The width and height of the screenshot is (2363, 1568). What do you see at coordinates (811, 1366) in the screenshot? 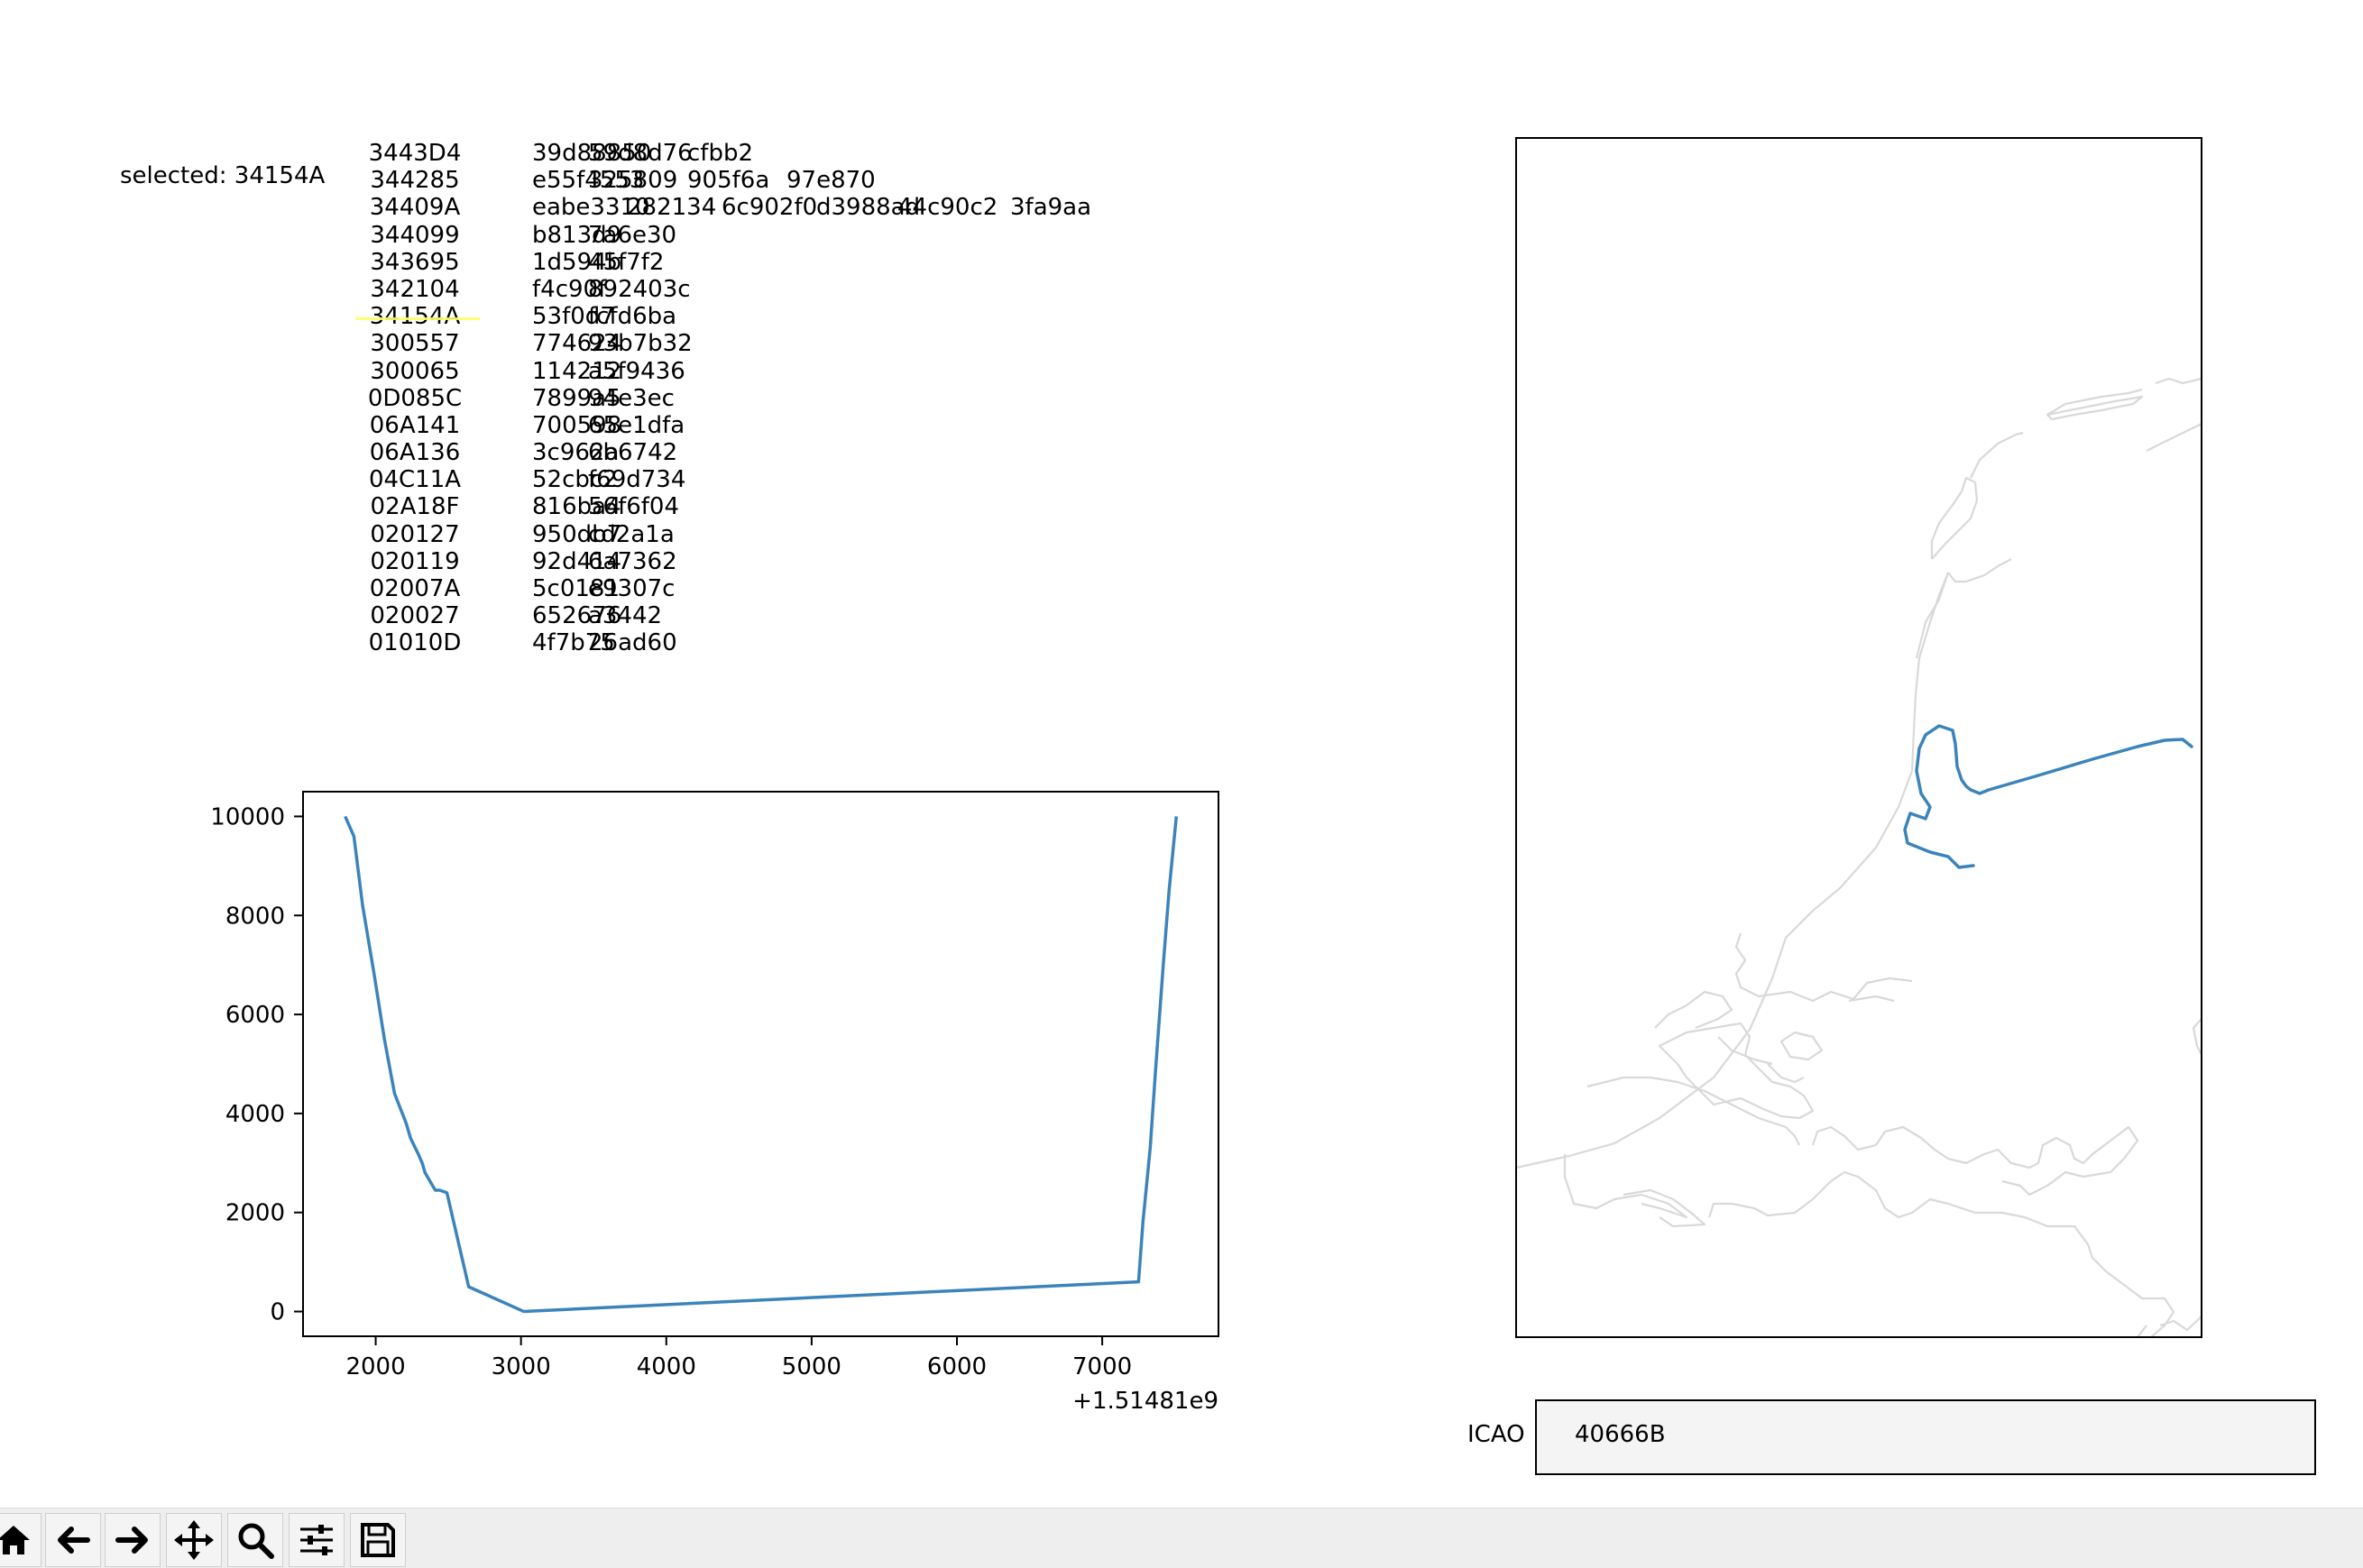
I see `x-tick-label: 5000` at bounding box center [811, 1366].